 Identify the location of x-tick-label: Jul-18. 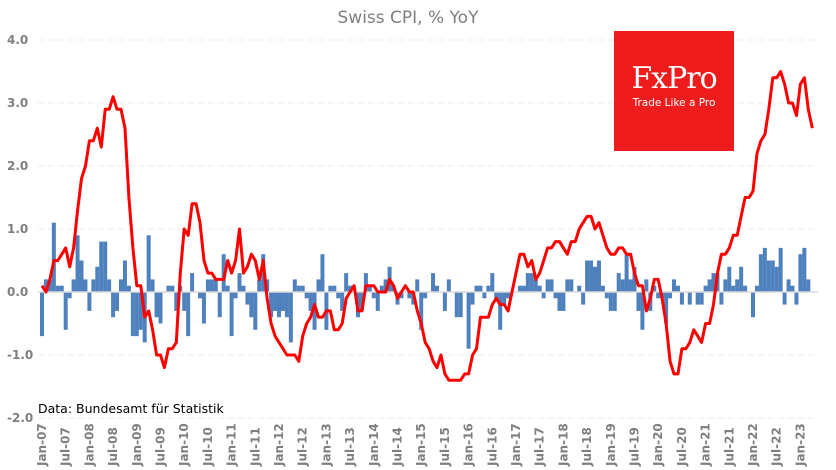
(587, 447).